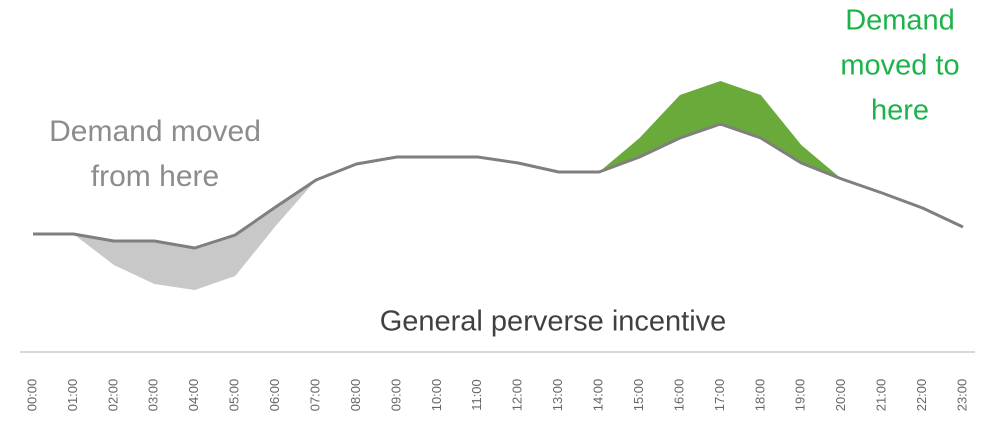  Describe the element at coordinates (961, 395) in the screenshot. I see `x-tick-label: 23:00` at that location.